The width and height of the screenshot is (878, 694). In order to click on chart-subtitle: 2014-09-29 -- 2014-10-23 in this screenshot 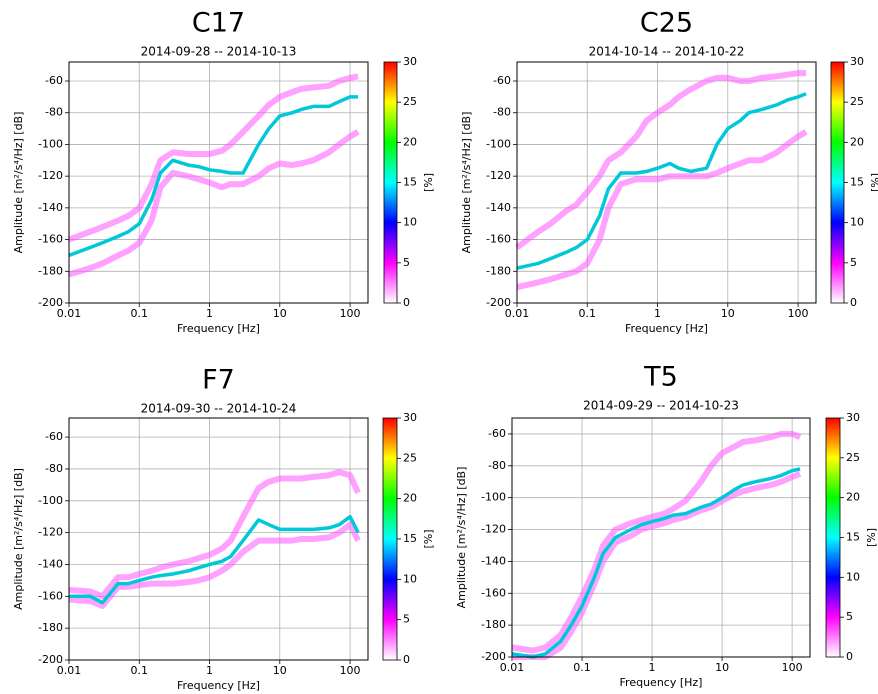, I will do `click(661, 406)`.